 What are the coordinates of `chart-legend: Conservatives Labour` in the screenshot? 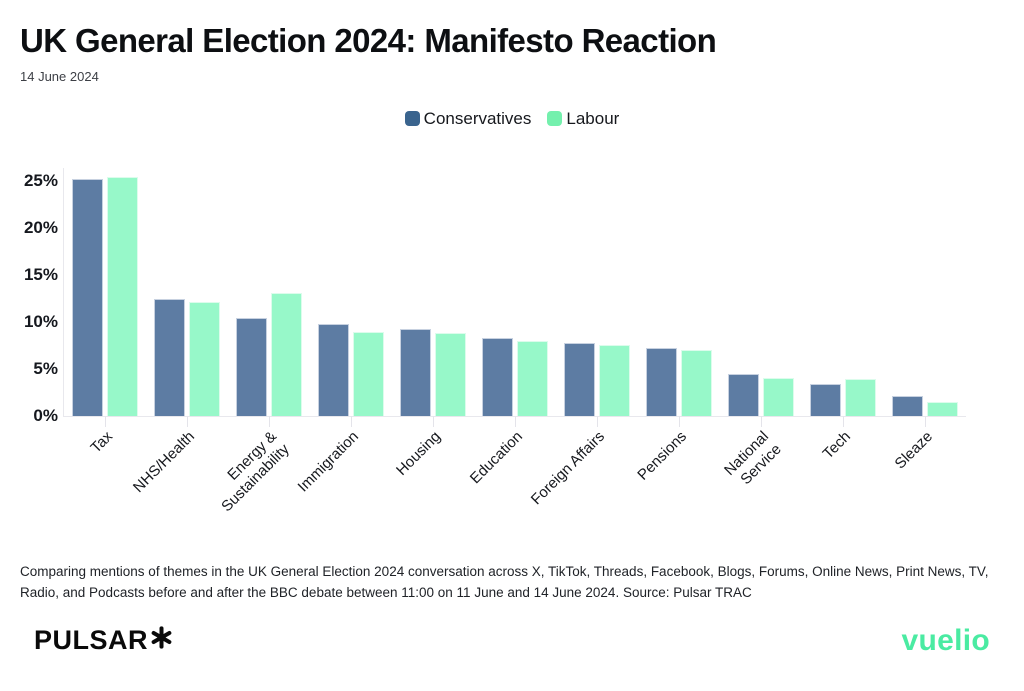 It's located at (512, 119).